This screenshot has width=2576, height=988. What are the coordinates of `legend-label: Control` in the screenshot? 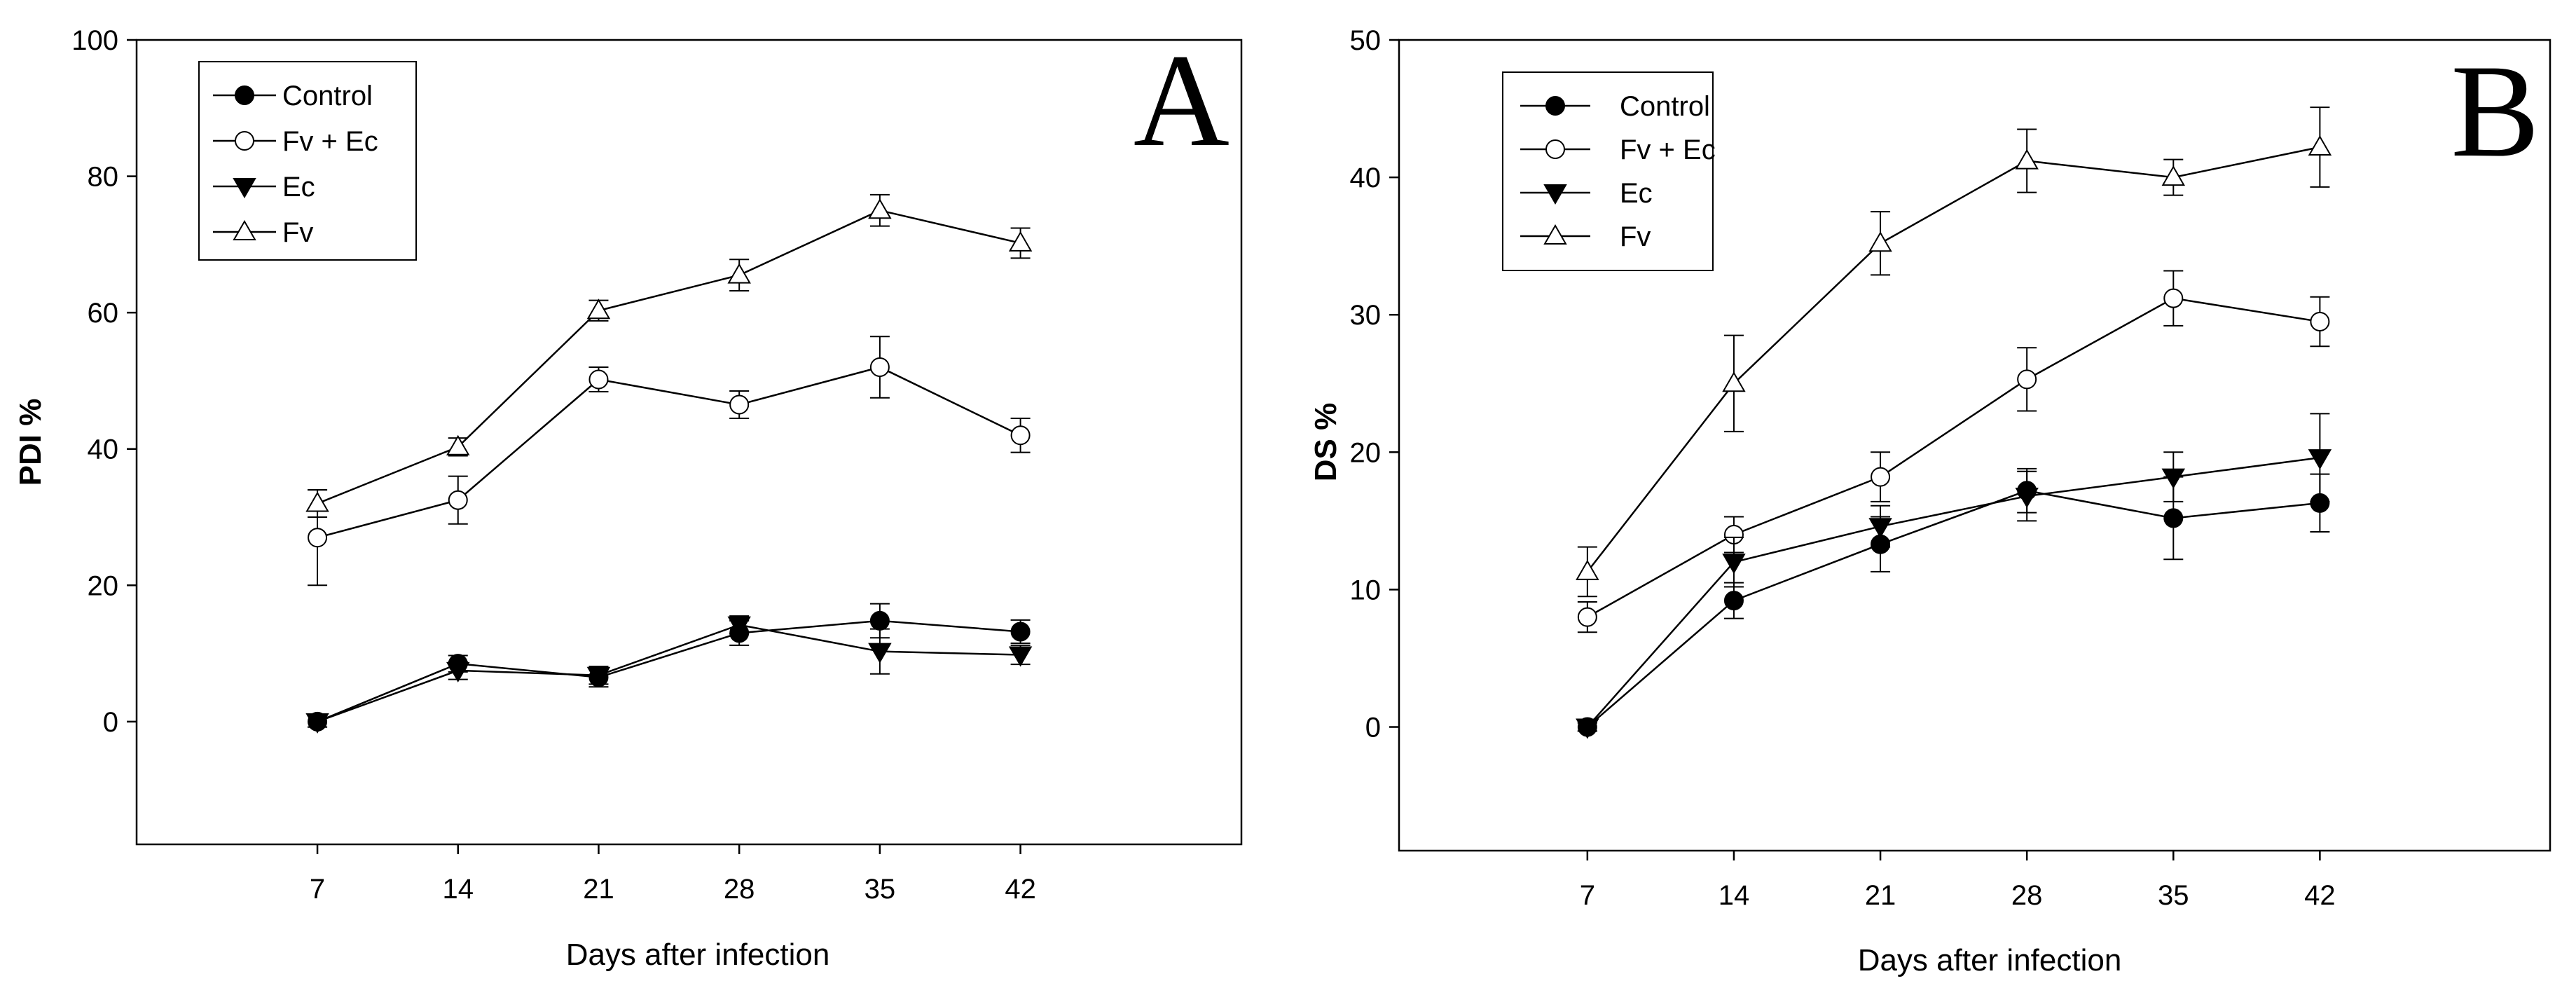 It's located at (1665, 106).